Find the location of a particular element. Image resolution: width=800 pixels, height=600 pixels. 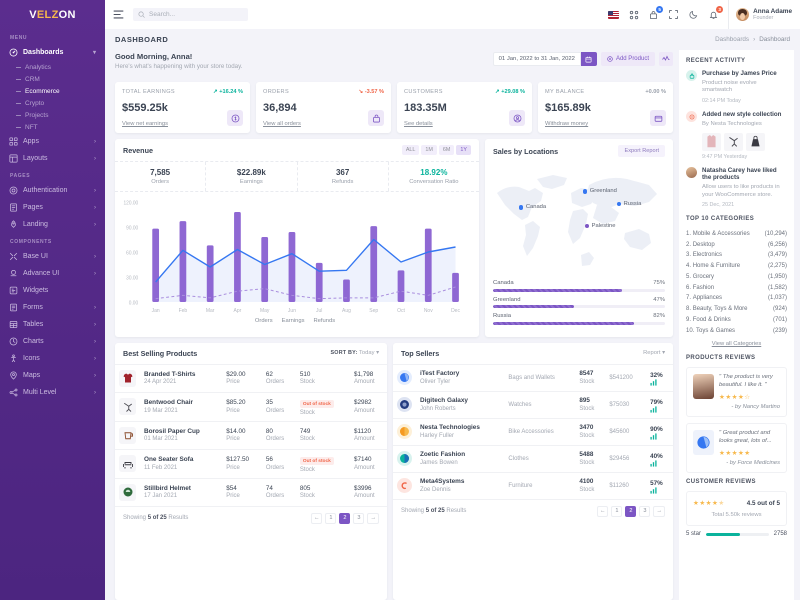

sidebar-item-dashboards: Dashboards ▾ is located at coordinates (52, 52).